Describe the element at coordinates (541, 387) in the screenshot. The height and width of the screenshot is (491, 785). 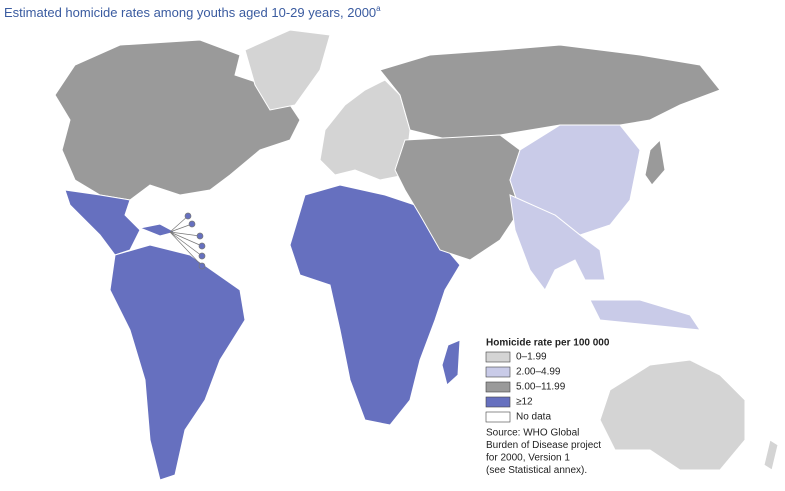
I see `legend-label: 5.00–11.99` at that location.